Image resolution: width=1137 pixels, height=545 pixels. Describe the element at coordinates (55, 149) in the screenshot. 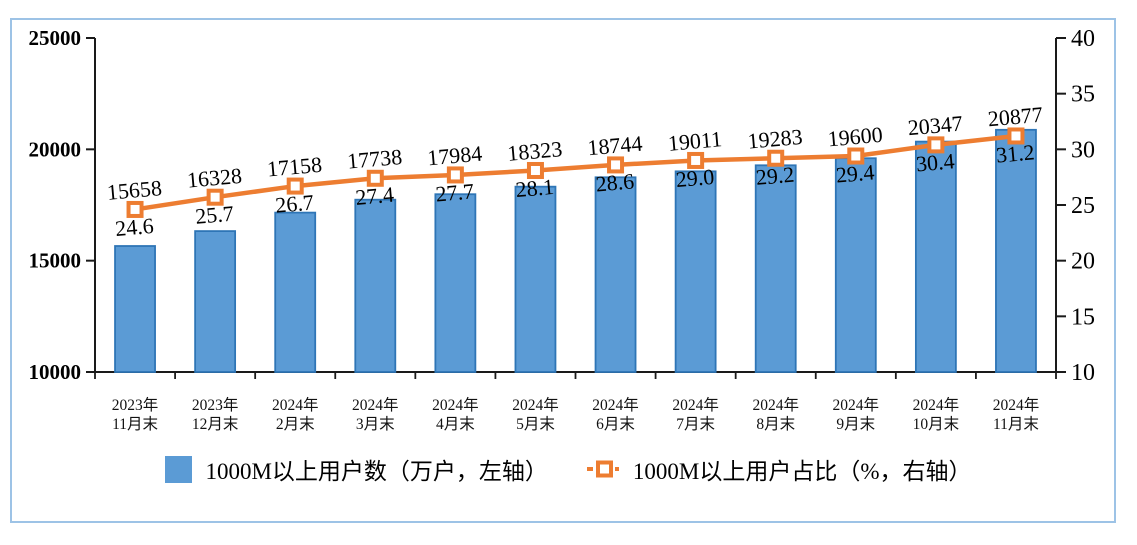

I see `left-axis-tick-label: 20000` at that location.